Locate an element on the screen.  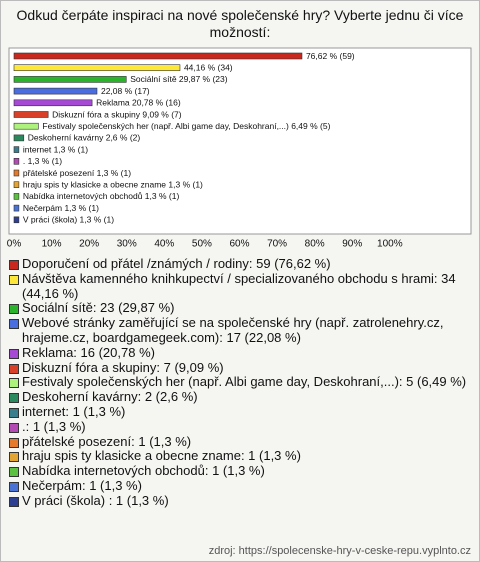
legend-item: Deskoherní kavárny: 2 (2,6 %) is located at coordinates (240, 397).